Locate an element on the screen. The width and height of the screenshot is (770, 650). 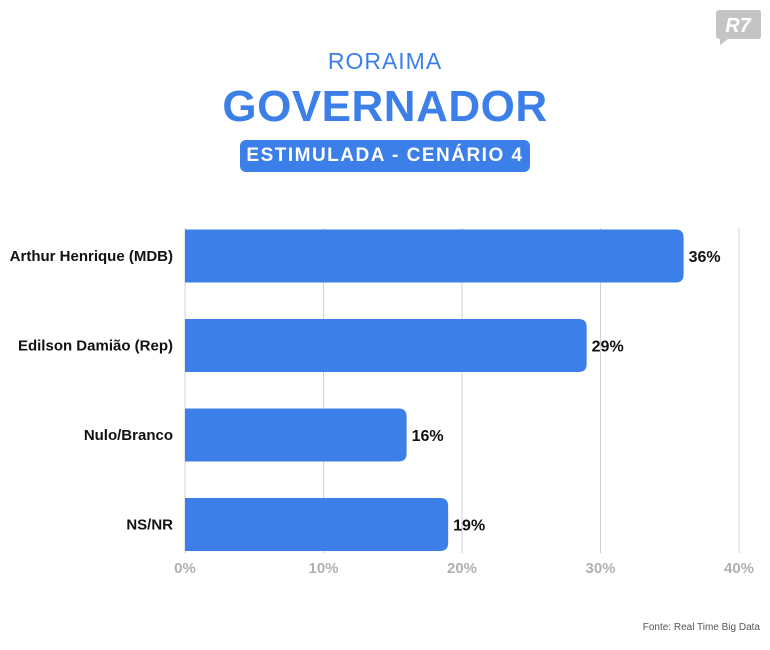
chart-title: GOVERNADOR is located at coordinates (385, 106).